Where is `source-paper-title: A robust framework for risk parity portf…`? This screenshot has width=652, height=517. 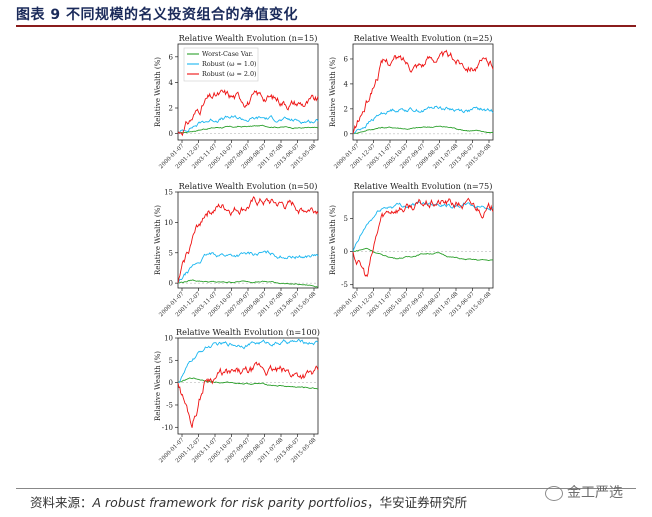
source-paper-title: A robust framework for risk parity portf… is located at coordinates (230, 502).